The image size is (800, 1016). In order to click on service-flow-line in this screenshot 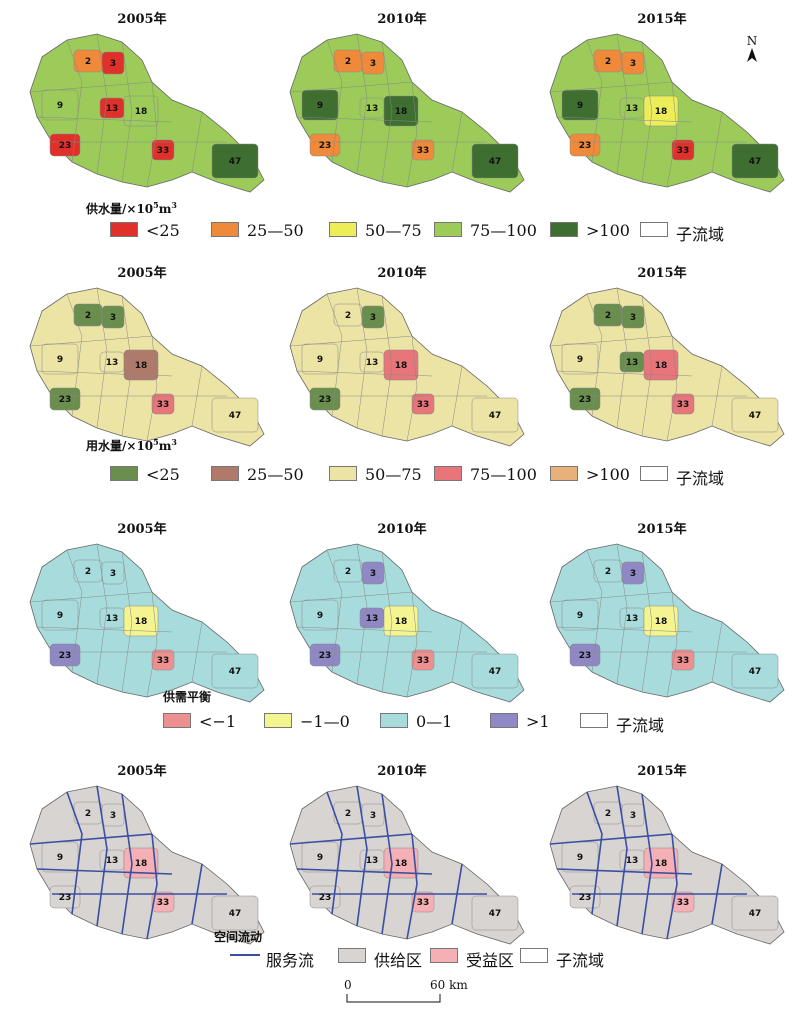, I will do `click(91, 839)`.